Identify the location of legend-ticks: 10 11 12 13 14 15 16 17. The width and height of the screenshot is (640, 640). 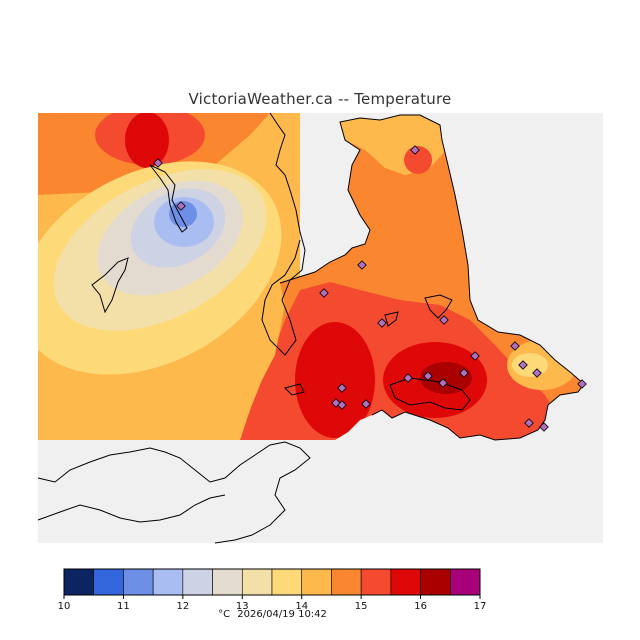
(272, 603).